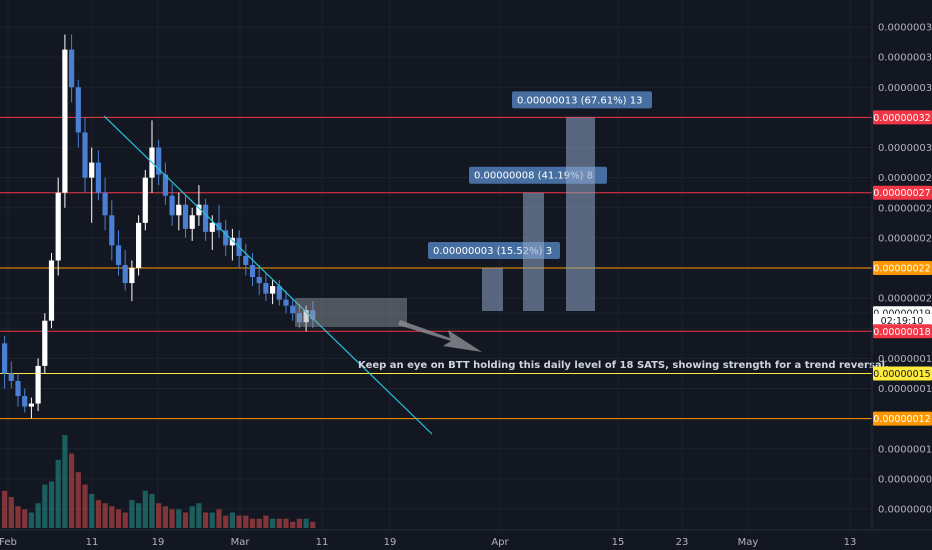 This screenshot has width=932, height=550. What do you see at coordinates (390, 542) in the screenshot?
I see `x-tick-label: 19` at bounding box center [390, 542].